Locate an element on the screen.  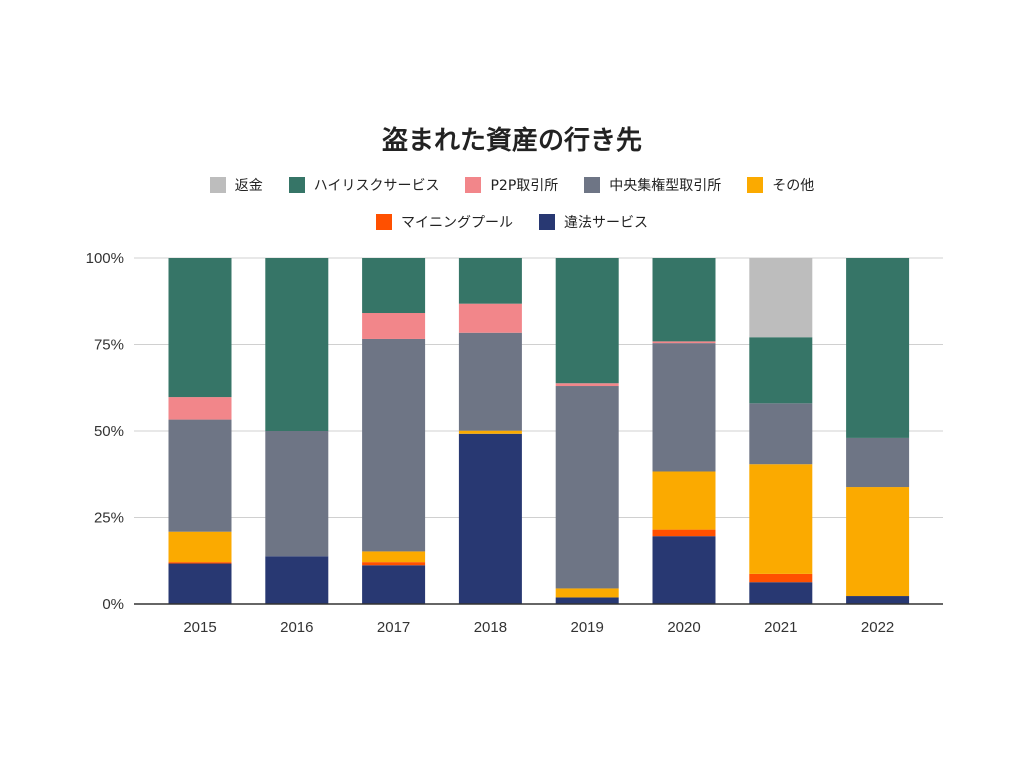
x-tick-label: 2017 is located at coordinates (393, 627).